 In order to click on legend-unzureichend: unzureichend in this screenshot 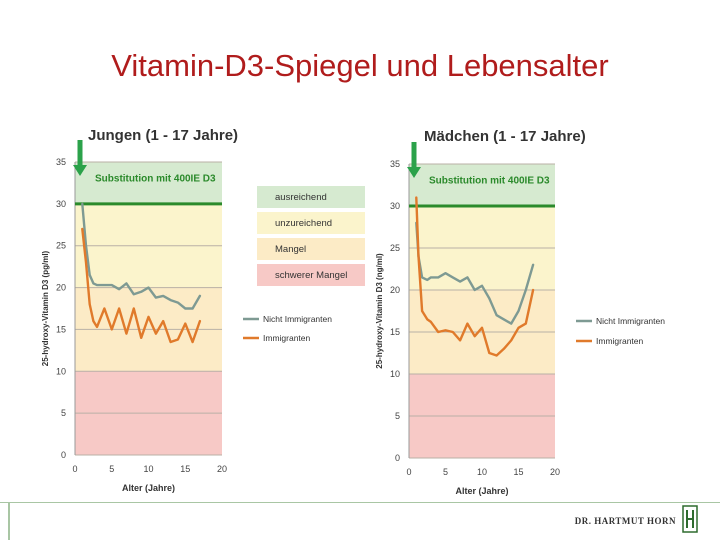, I will do `click(303, 223)`.